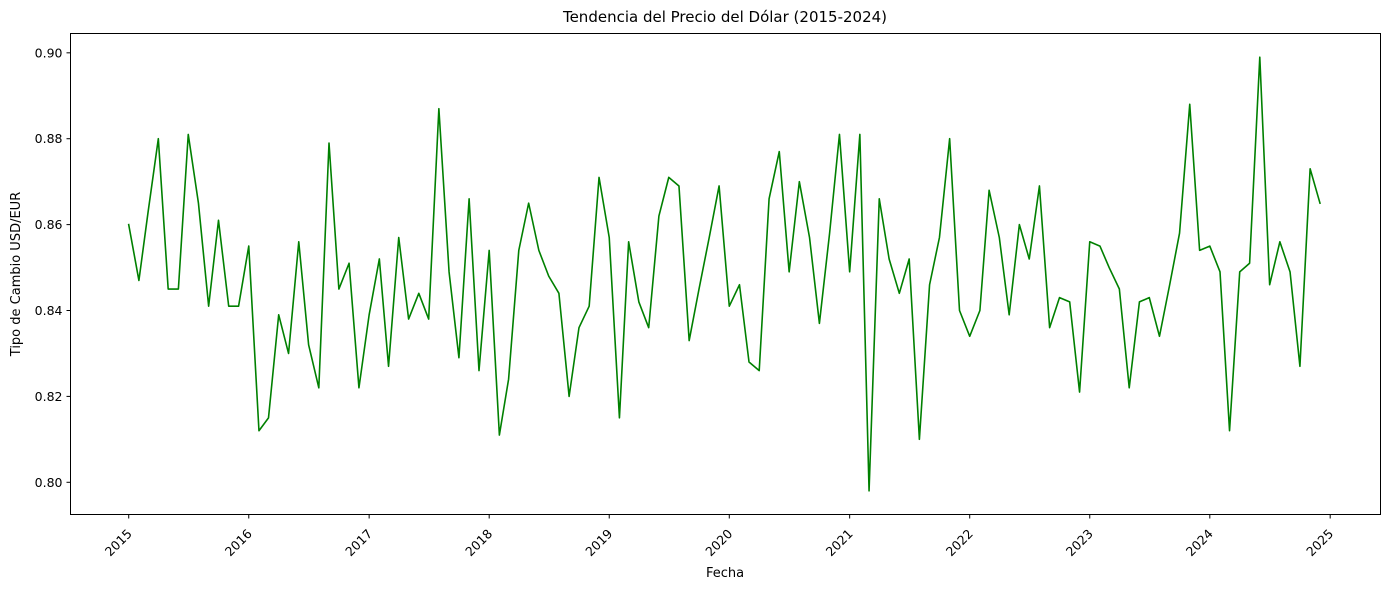  I want to click on y-tick-label: 0.80, so click(49, 482).